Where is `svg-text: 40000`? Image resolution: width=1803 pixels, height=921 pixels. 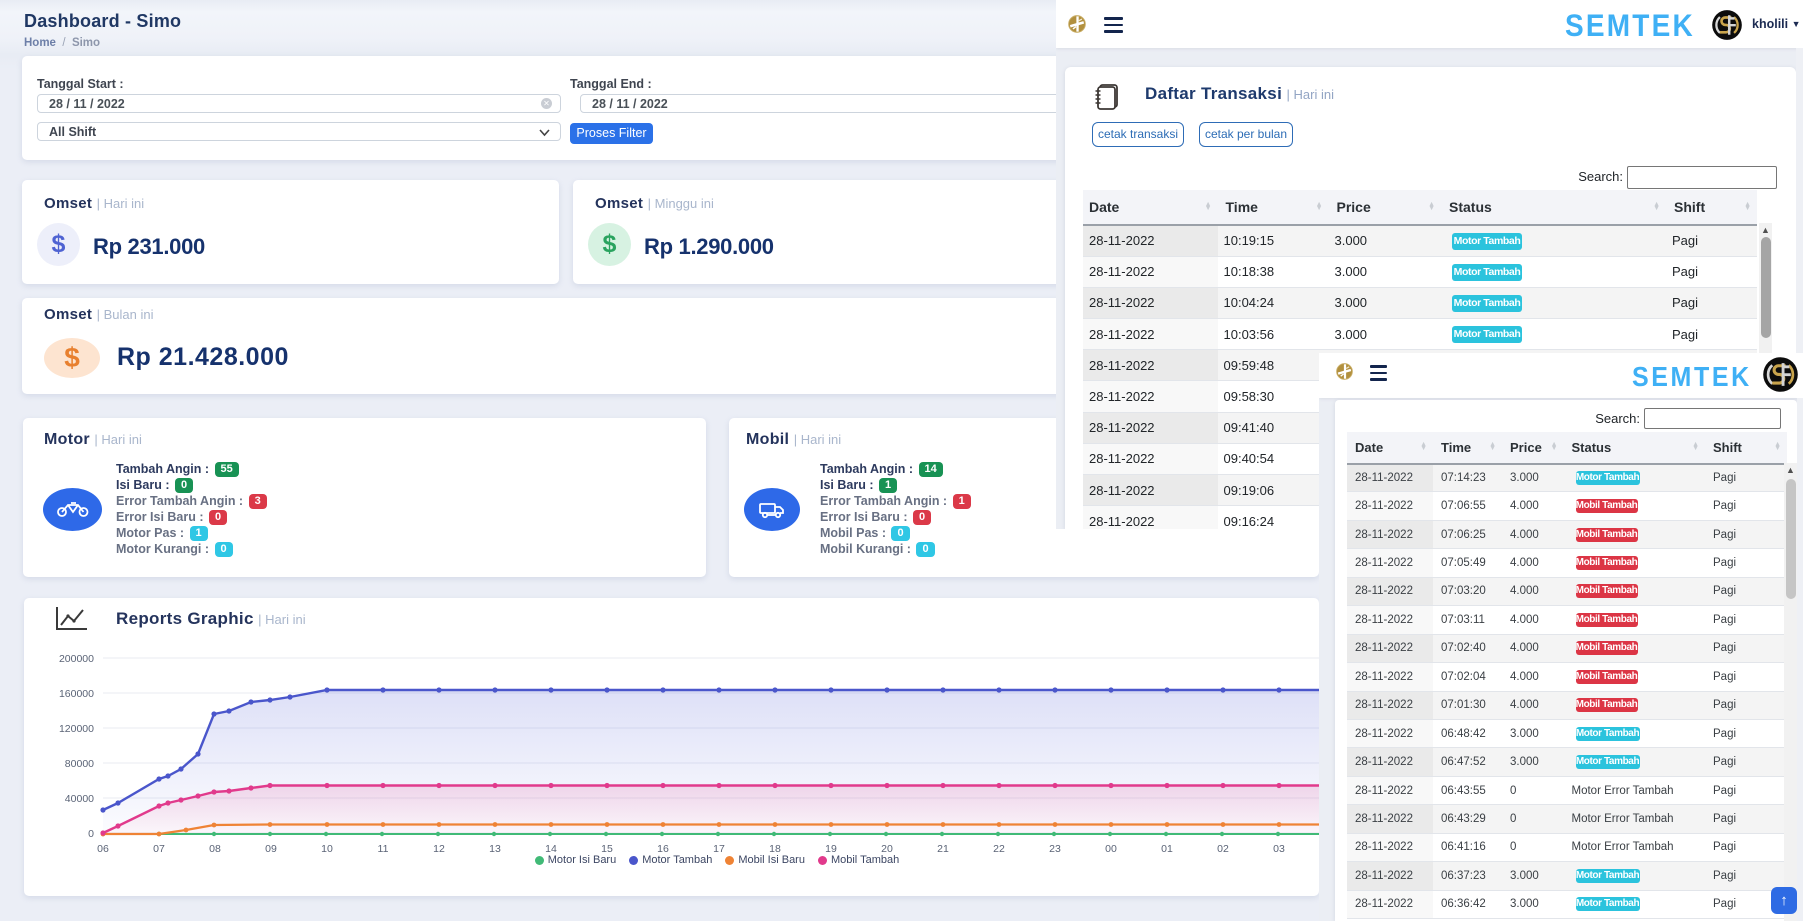 svg-text: 40000 is located at coordinates (79, 799).